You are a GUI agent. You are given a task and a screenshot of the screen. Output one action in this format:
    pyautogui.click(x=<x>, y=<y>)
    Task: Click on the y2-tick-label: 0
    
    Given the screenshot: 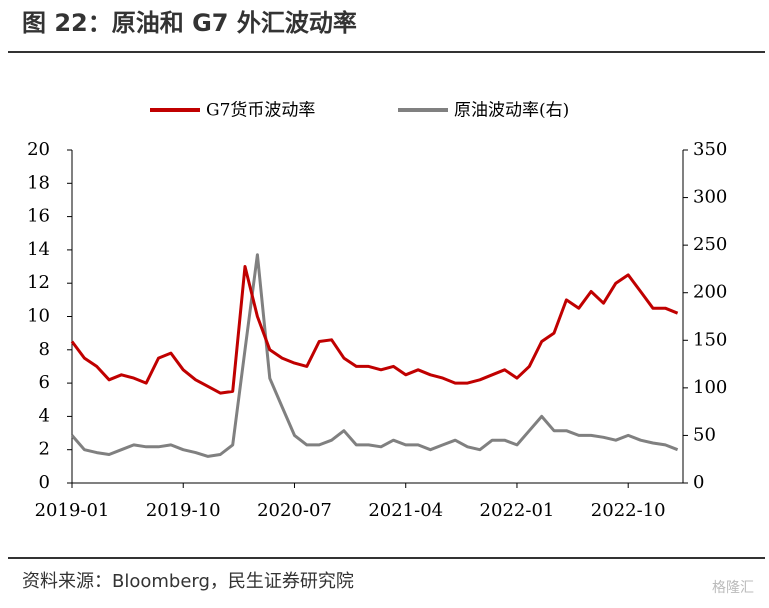 What is the action you would take?
    pyautogui.click(x=698, y=482)
    